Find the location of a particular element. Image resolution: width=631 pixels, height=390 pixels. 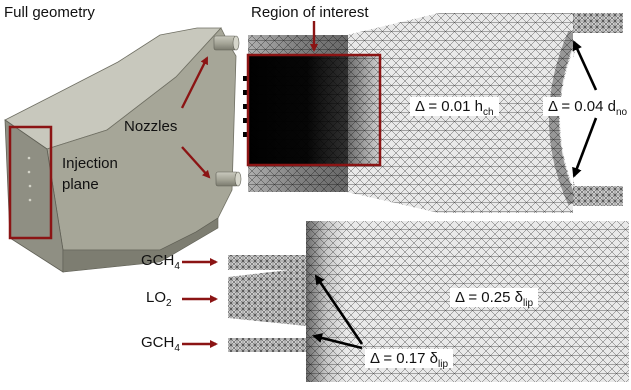

chamber-spacing-sub: ch is located at coordinates (488, 112).